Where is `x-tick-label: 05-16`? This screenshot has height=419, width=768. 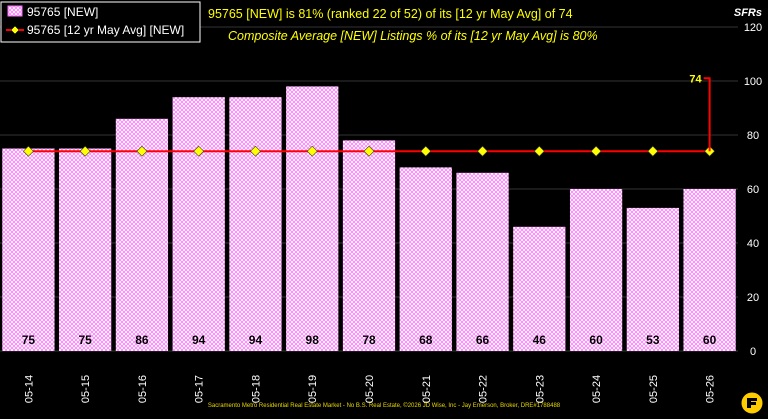 x-tick-label: 05-16 is located at coordinates (143, 389).